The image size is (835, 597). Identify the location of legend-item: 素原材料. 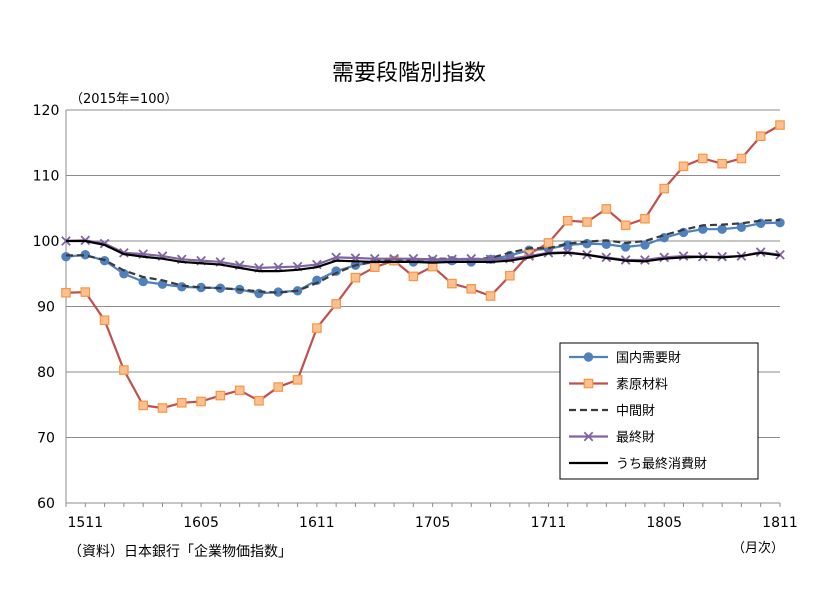
(618, 385).